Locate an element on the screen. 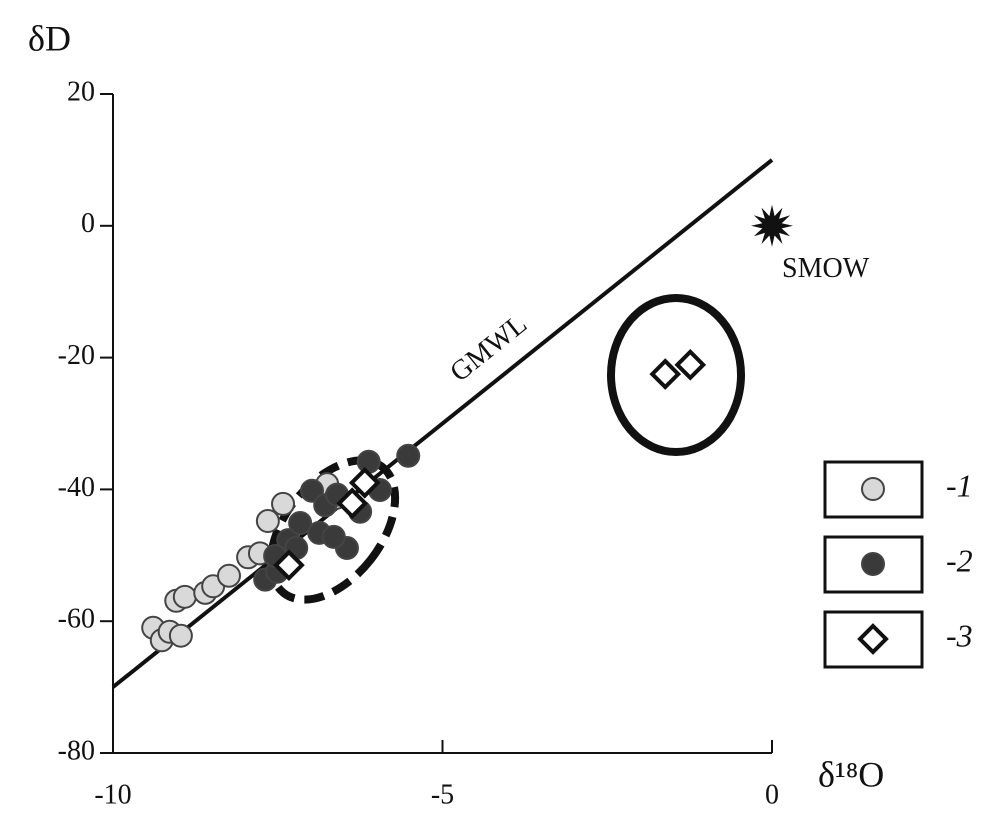 This screenshot has width=1004, height=827. legend-label: -2 is located at coordinates (959, 560).